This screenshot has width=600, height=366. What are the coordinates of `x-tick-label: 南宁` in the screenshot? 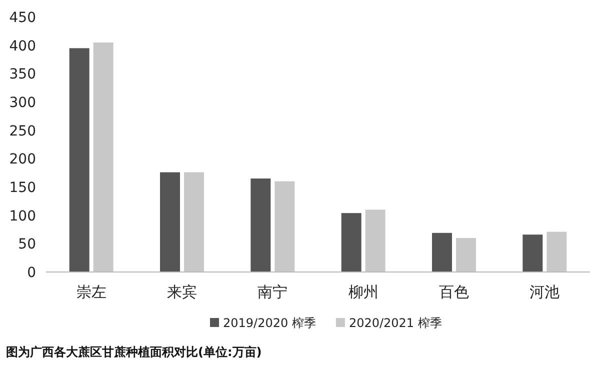 It's located at (273, 292).